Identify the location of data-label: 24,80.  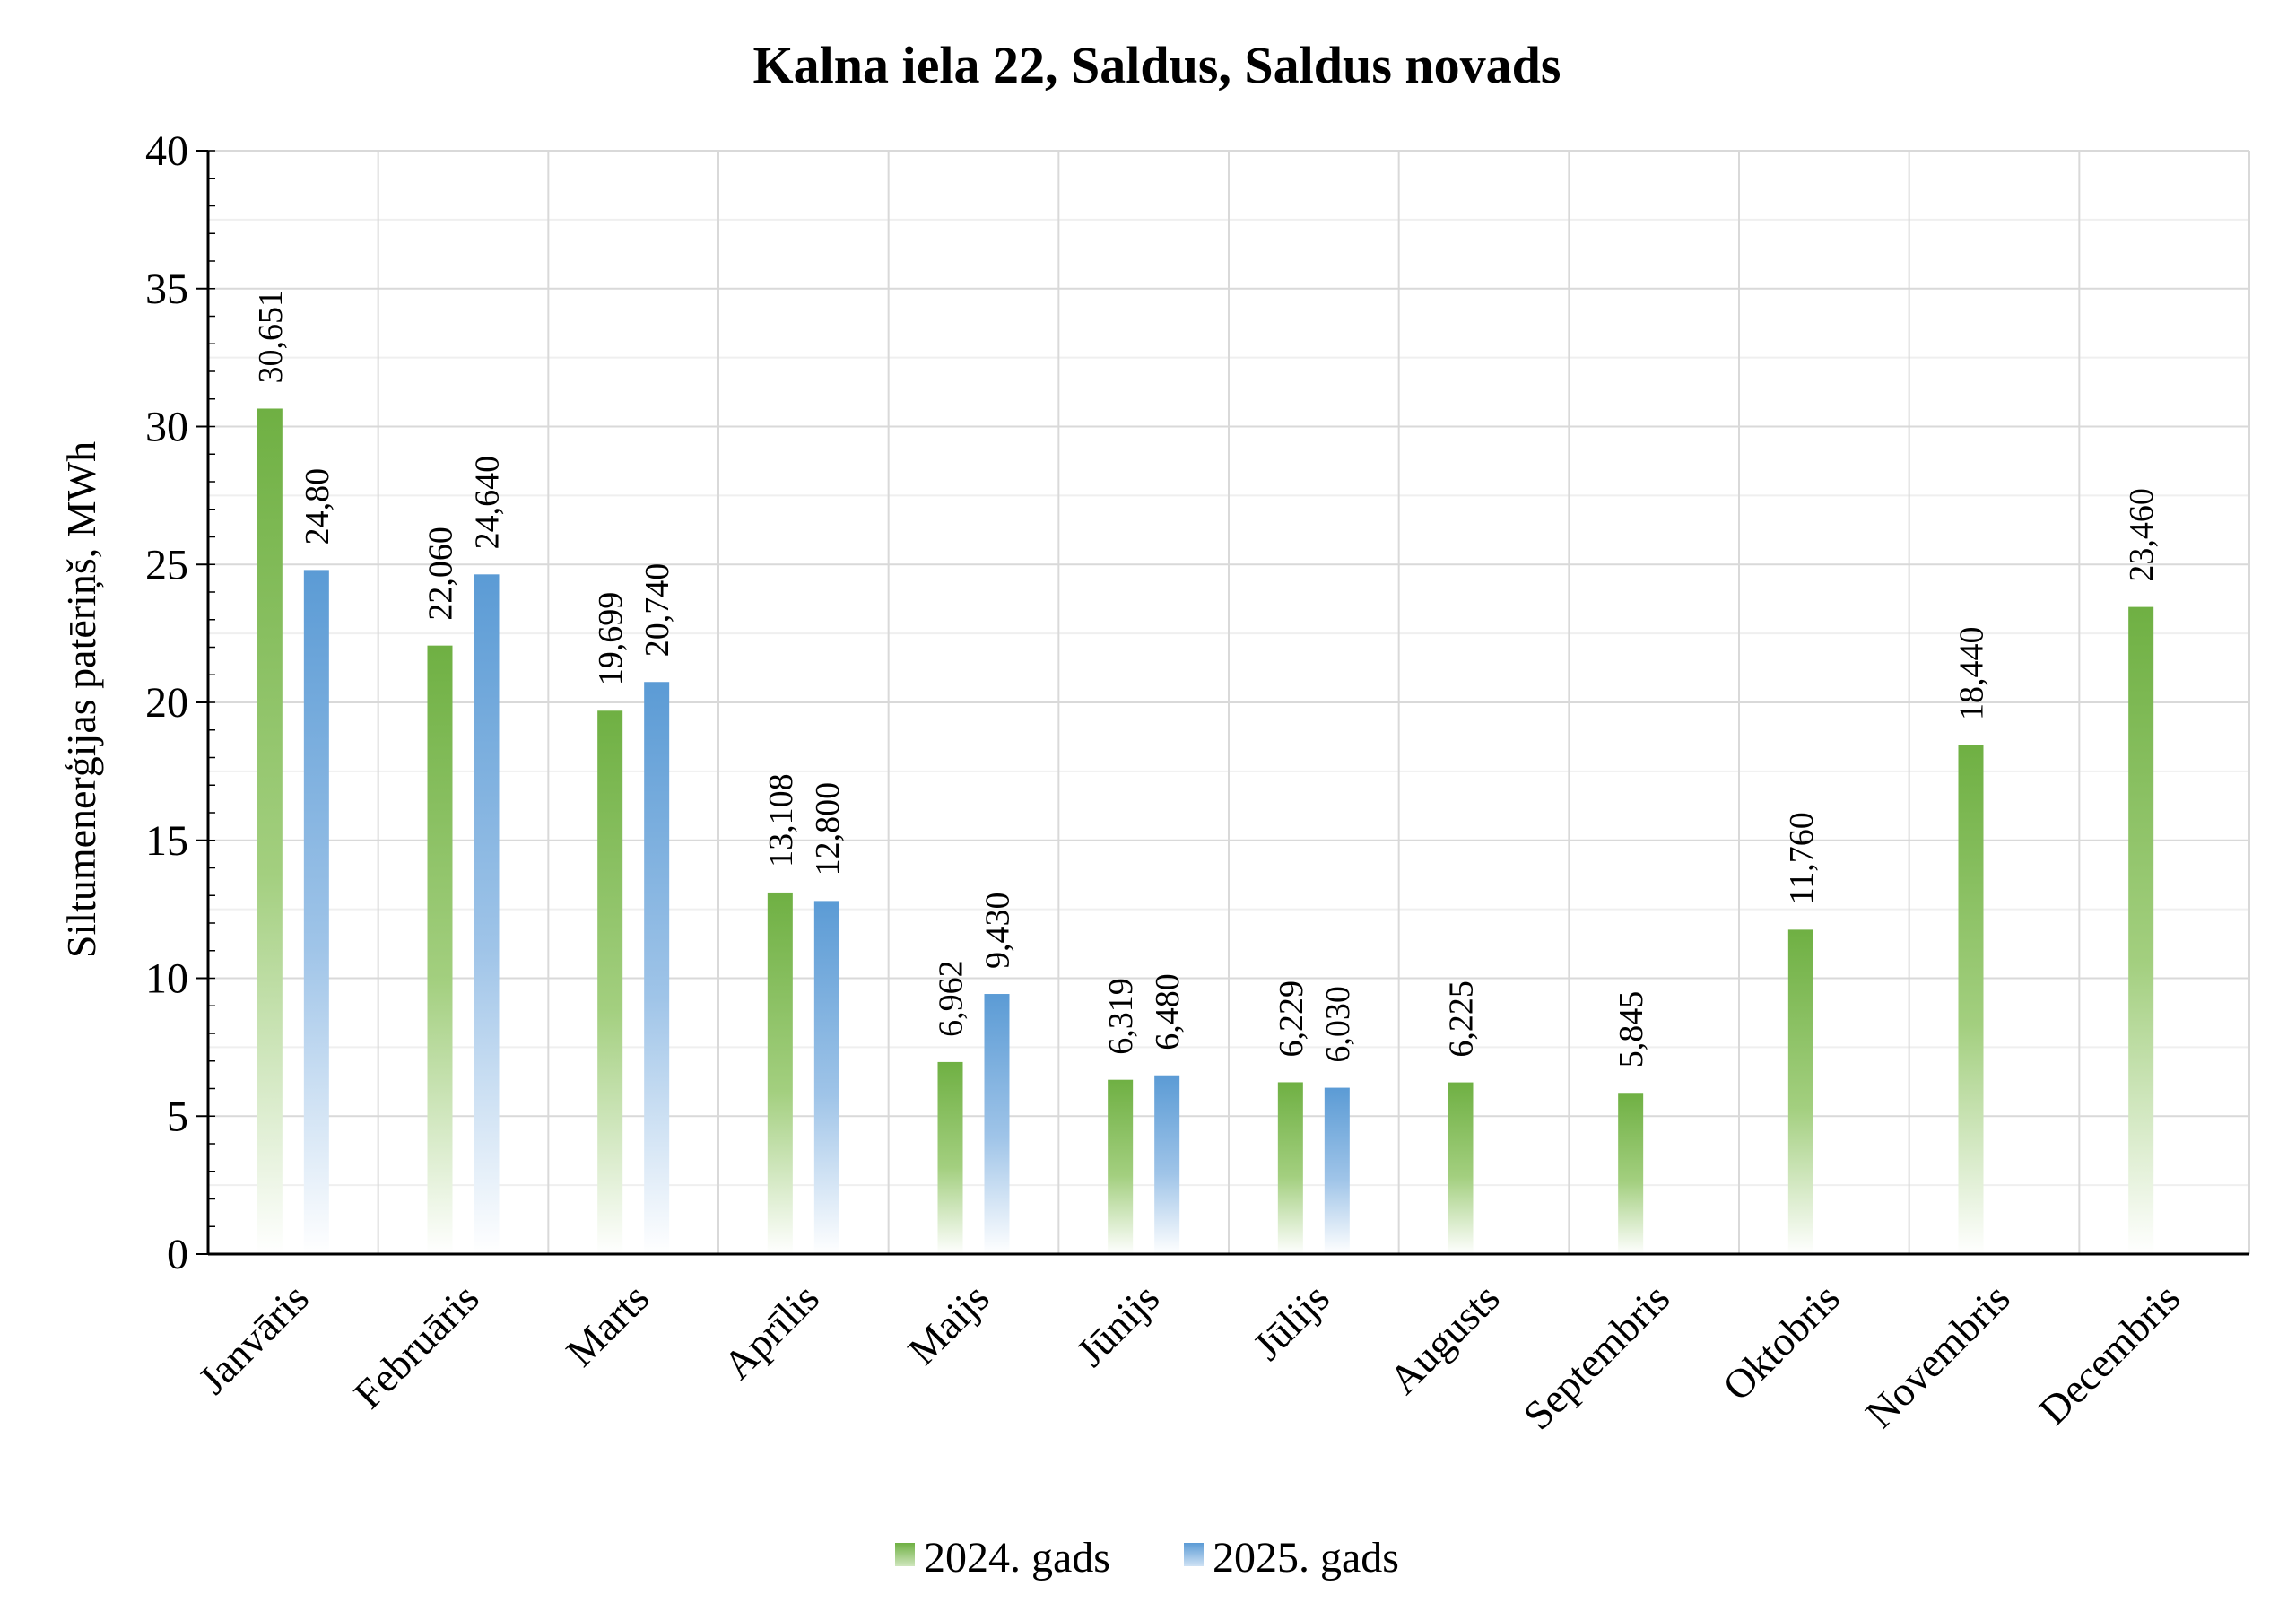
(317, 506).